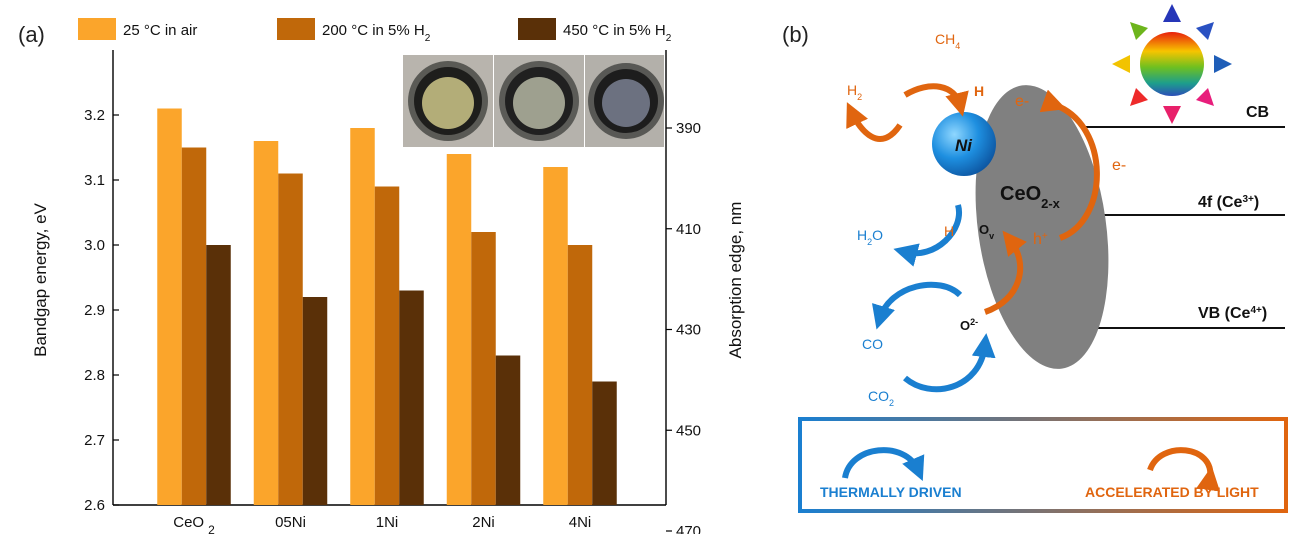 The image size is (1293, 534). Describe the element at coordinates (688, 229) in the screenshot. I see `y2-tick-label: 410` at that location.